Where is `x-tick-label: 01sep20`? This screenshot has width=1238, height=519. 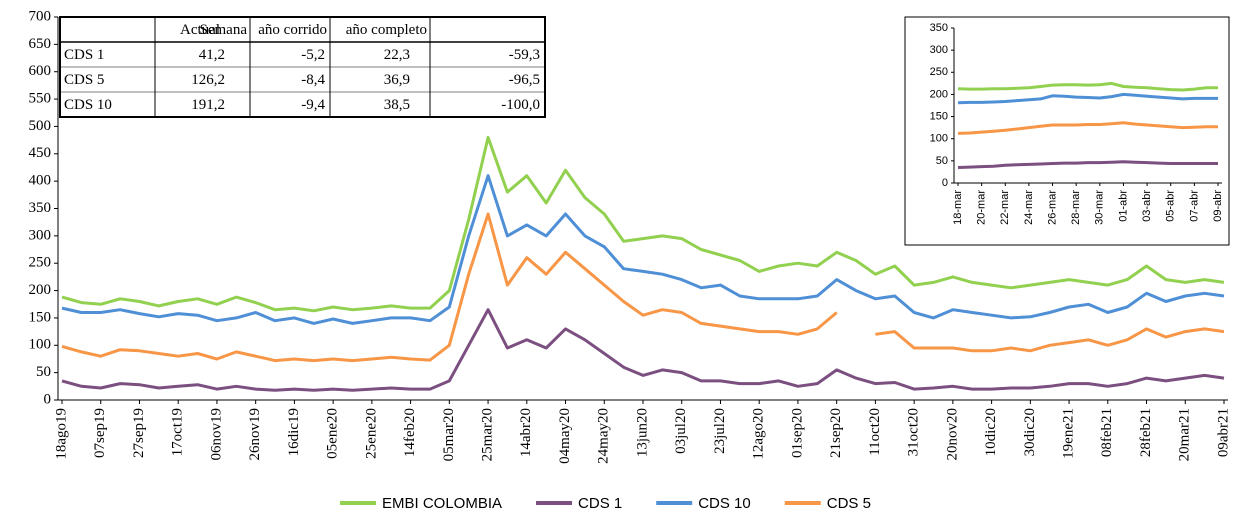
x-tick-label: 01sep20 is located at coordinates (797, 433).